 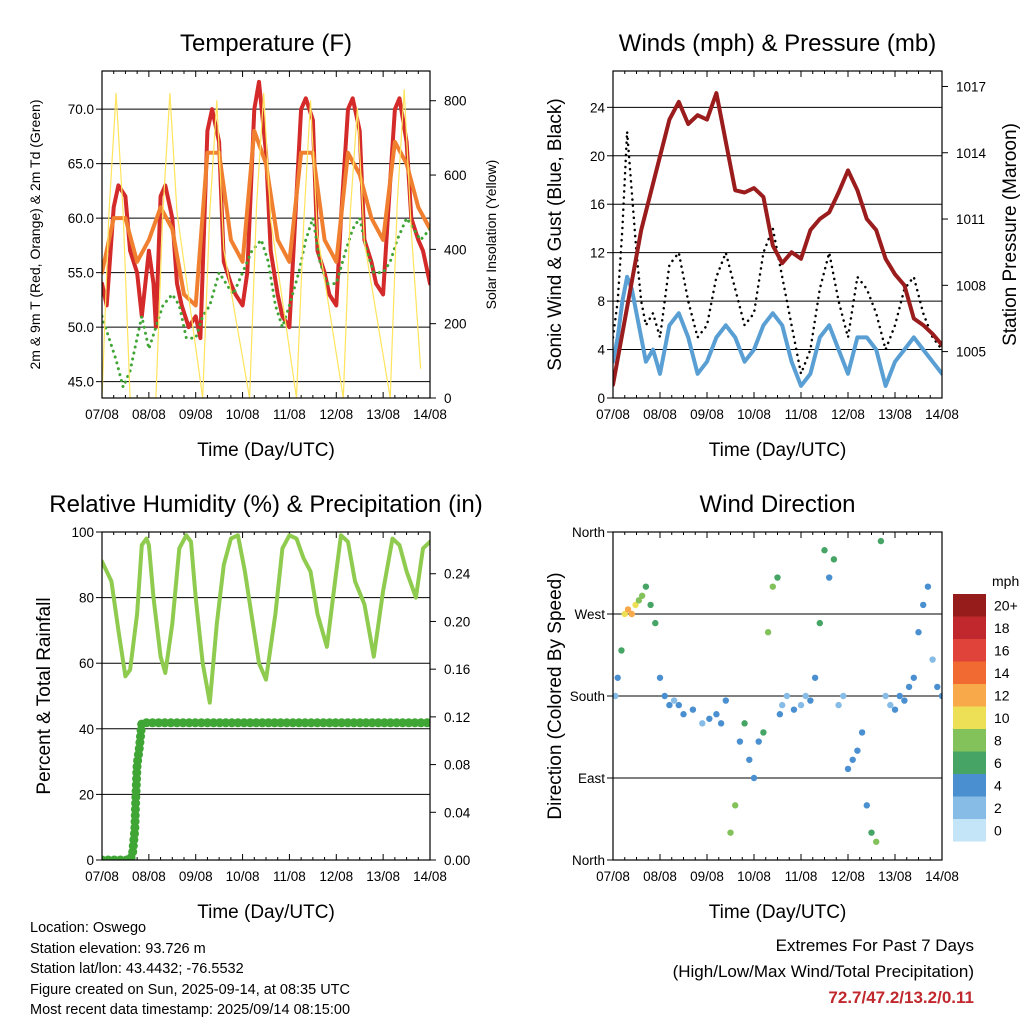 What do you see at coordinates (86, 598) in the screenshot?
I see `y-tick-label: 80` at bounding box center [86, 598].